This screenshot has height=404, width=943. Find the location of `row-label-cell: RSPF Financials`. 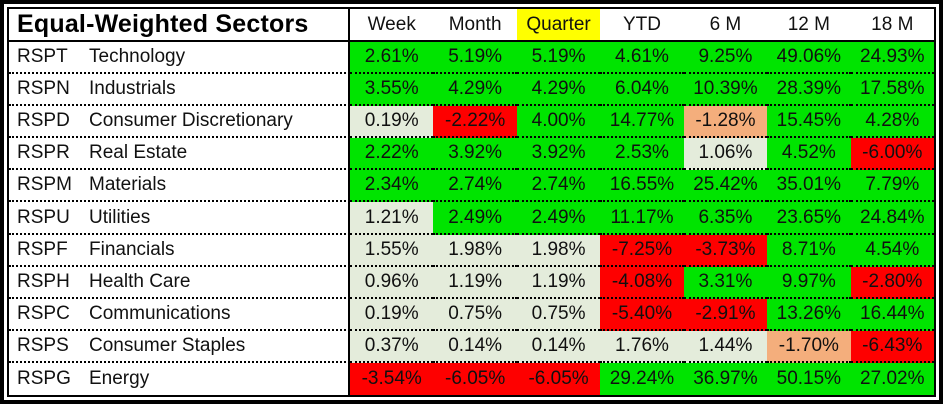

row-label-cell: RSPF Financials is located at coordinates (179, 250).